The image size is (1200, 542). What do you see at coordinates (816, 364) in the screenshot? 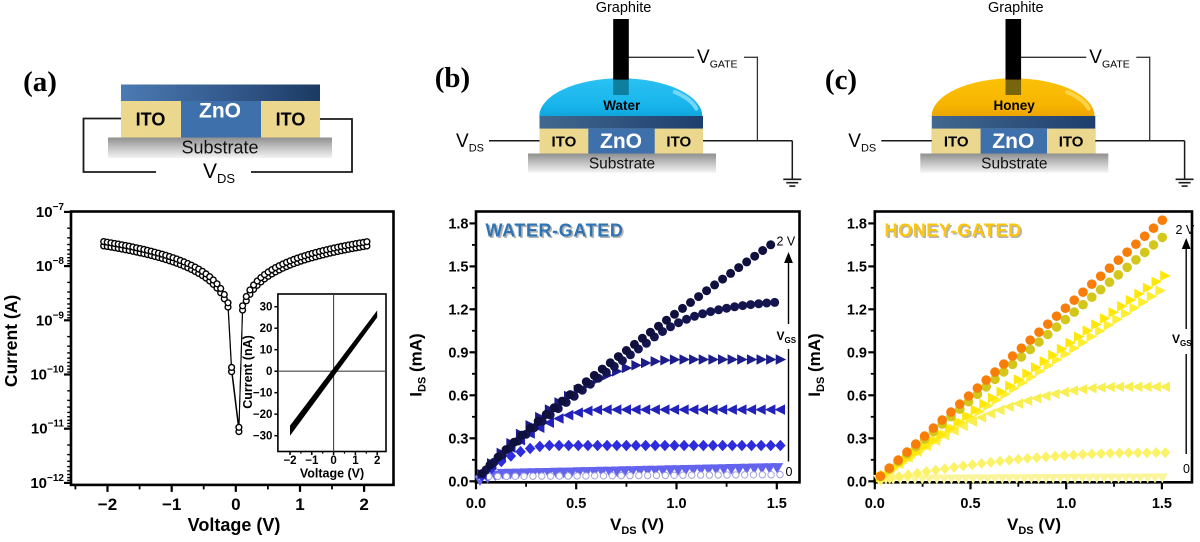
I see `svg-text: IDS (mA)` at bounding box center [816, 364].